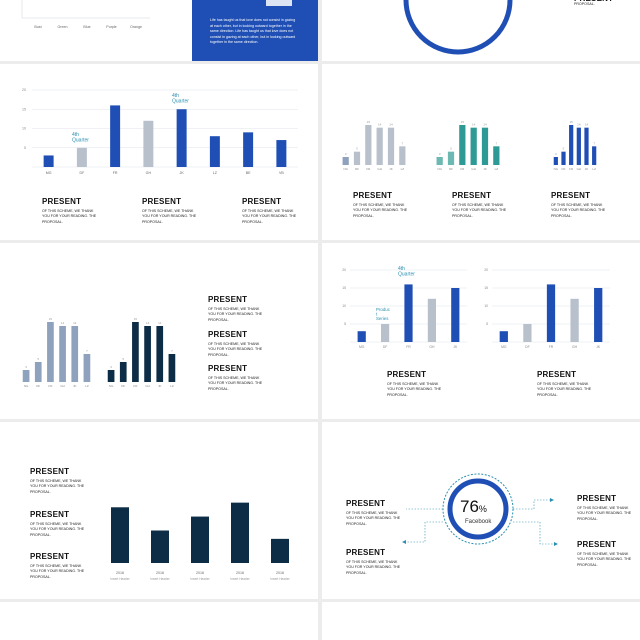  Describe the element at coordinates (407, 374) in the screenshot. I see `slide-6-present-title-1: PRESENT` at that location.